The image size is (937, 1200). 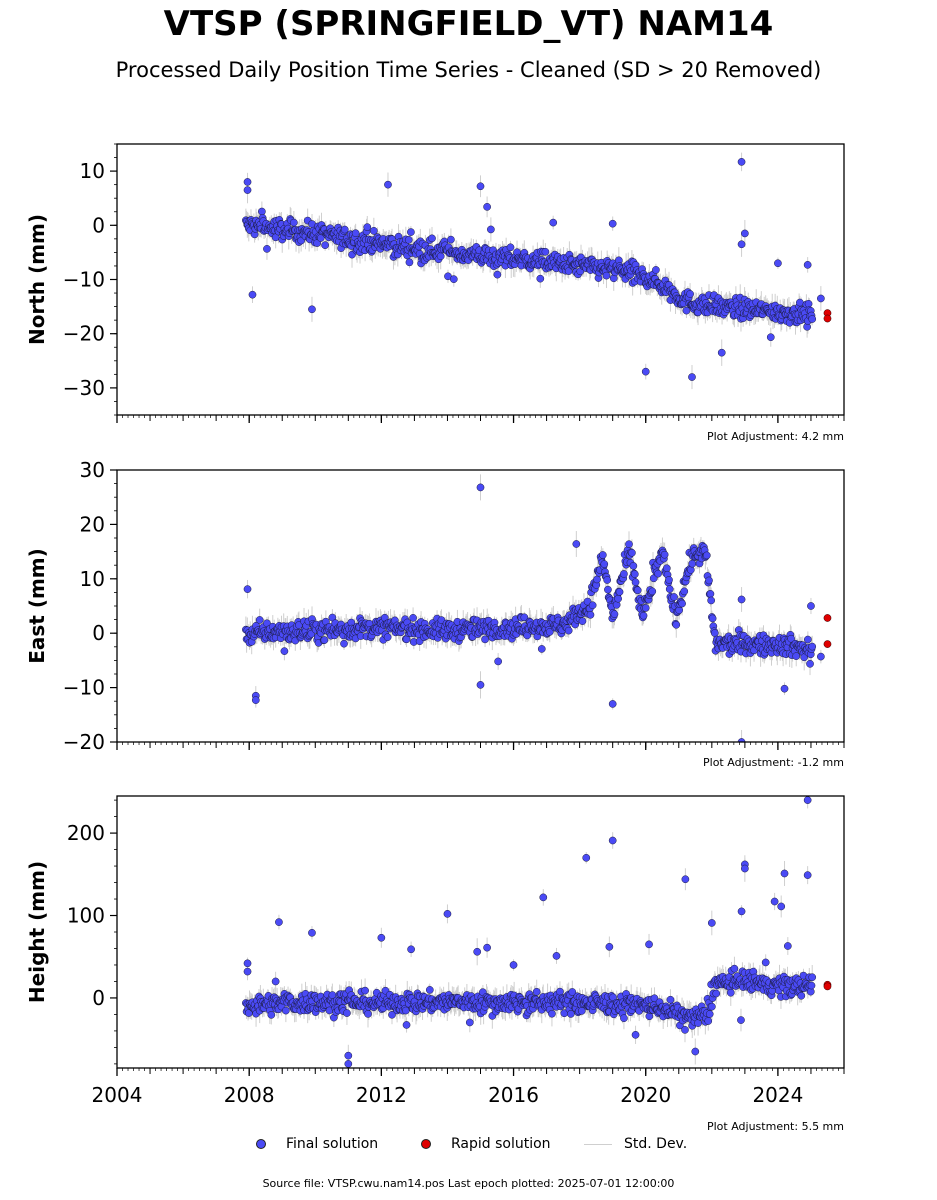 I want to click on plot-adjustment-label: Plot Adjustment: 4.2 mm, so click(x=775, y=436).